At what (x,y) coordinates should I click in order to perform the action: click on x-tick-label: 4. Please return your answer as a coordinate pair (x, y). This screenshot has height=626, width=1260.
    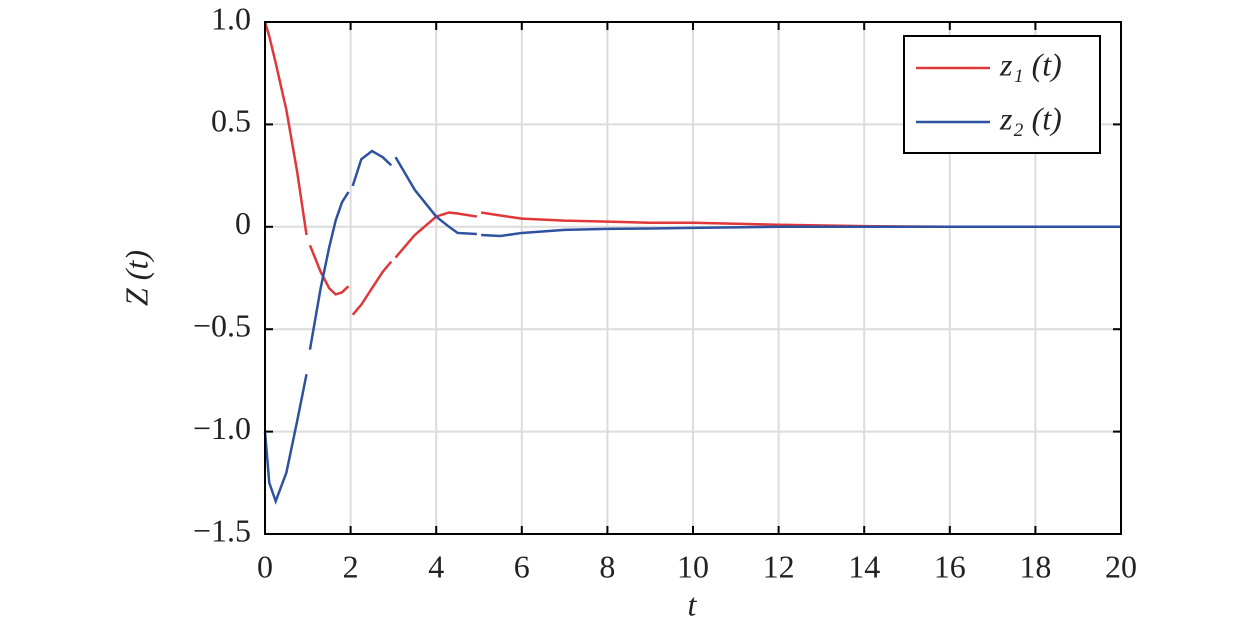
    Looking at the image, I should click on (436, 566).